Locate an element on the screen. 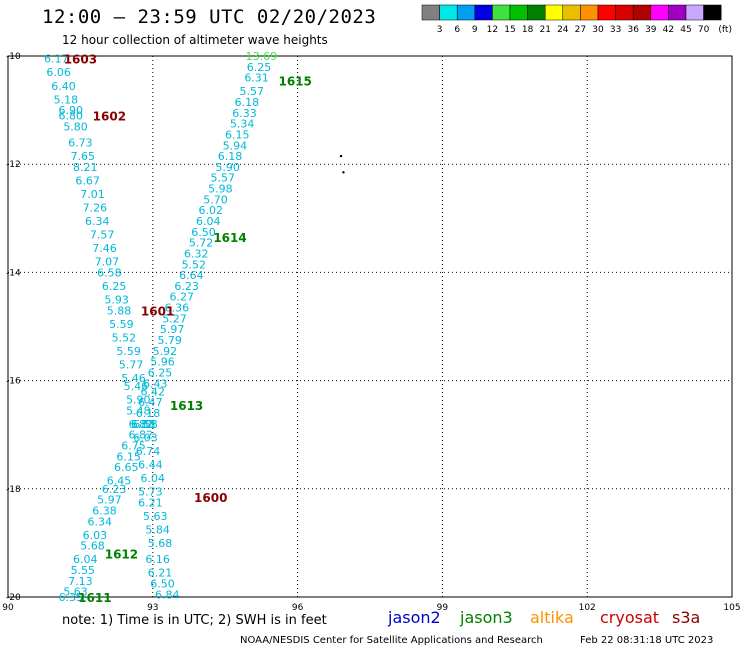 The height and width of the screenshot is (650, 740). swh-value: 6.27 is located at coordinates (182, 297).